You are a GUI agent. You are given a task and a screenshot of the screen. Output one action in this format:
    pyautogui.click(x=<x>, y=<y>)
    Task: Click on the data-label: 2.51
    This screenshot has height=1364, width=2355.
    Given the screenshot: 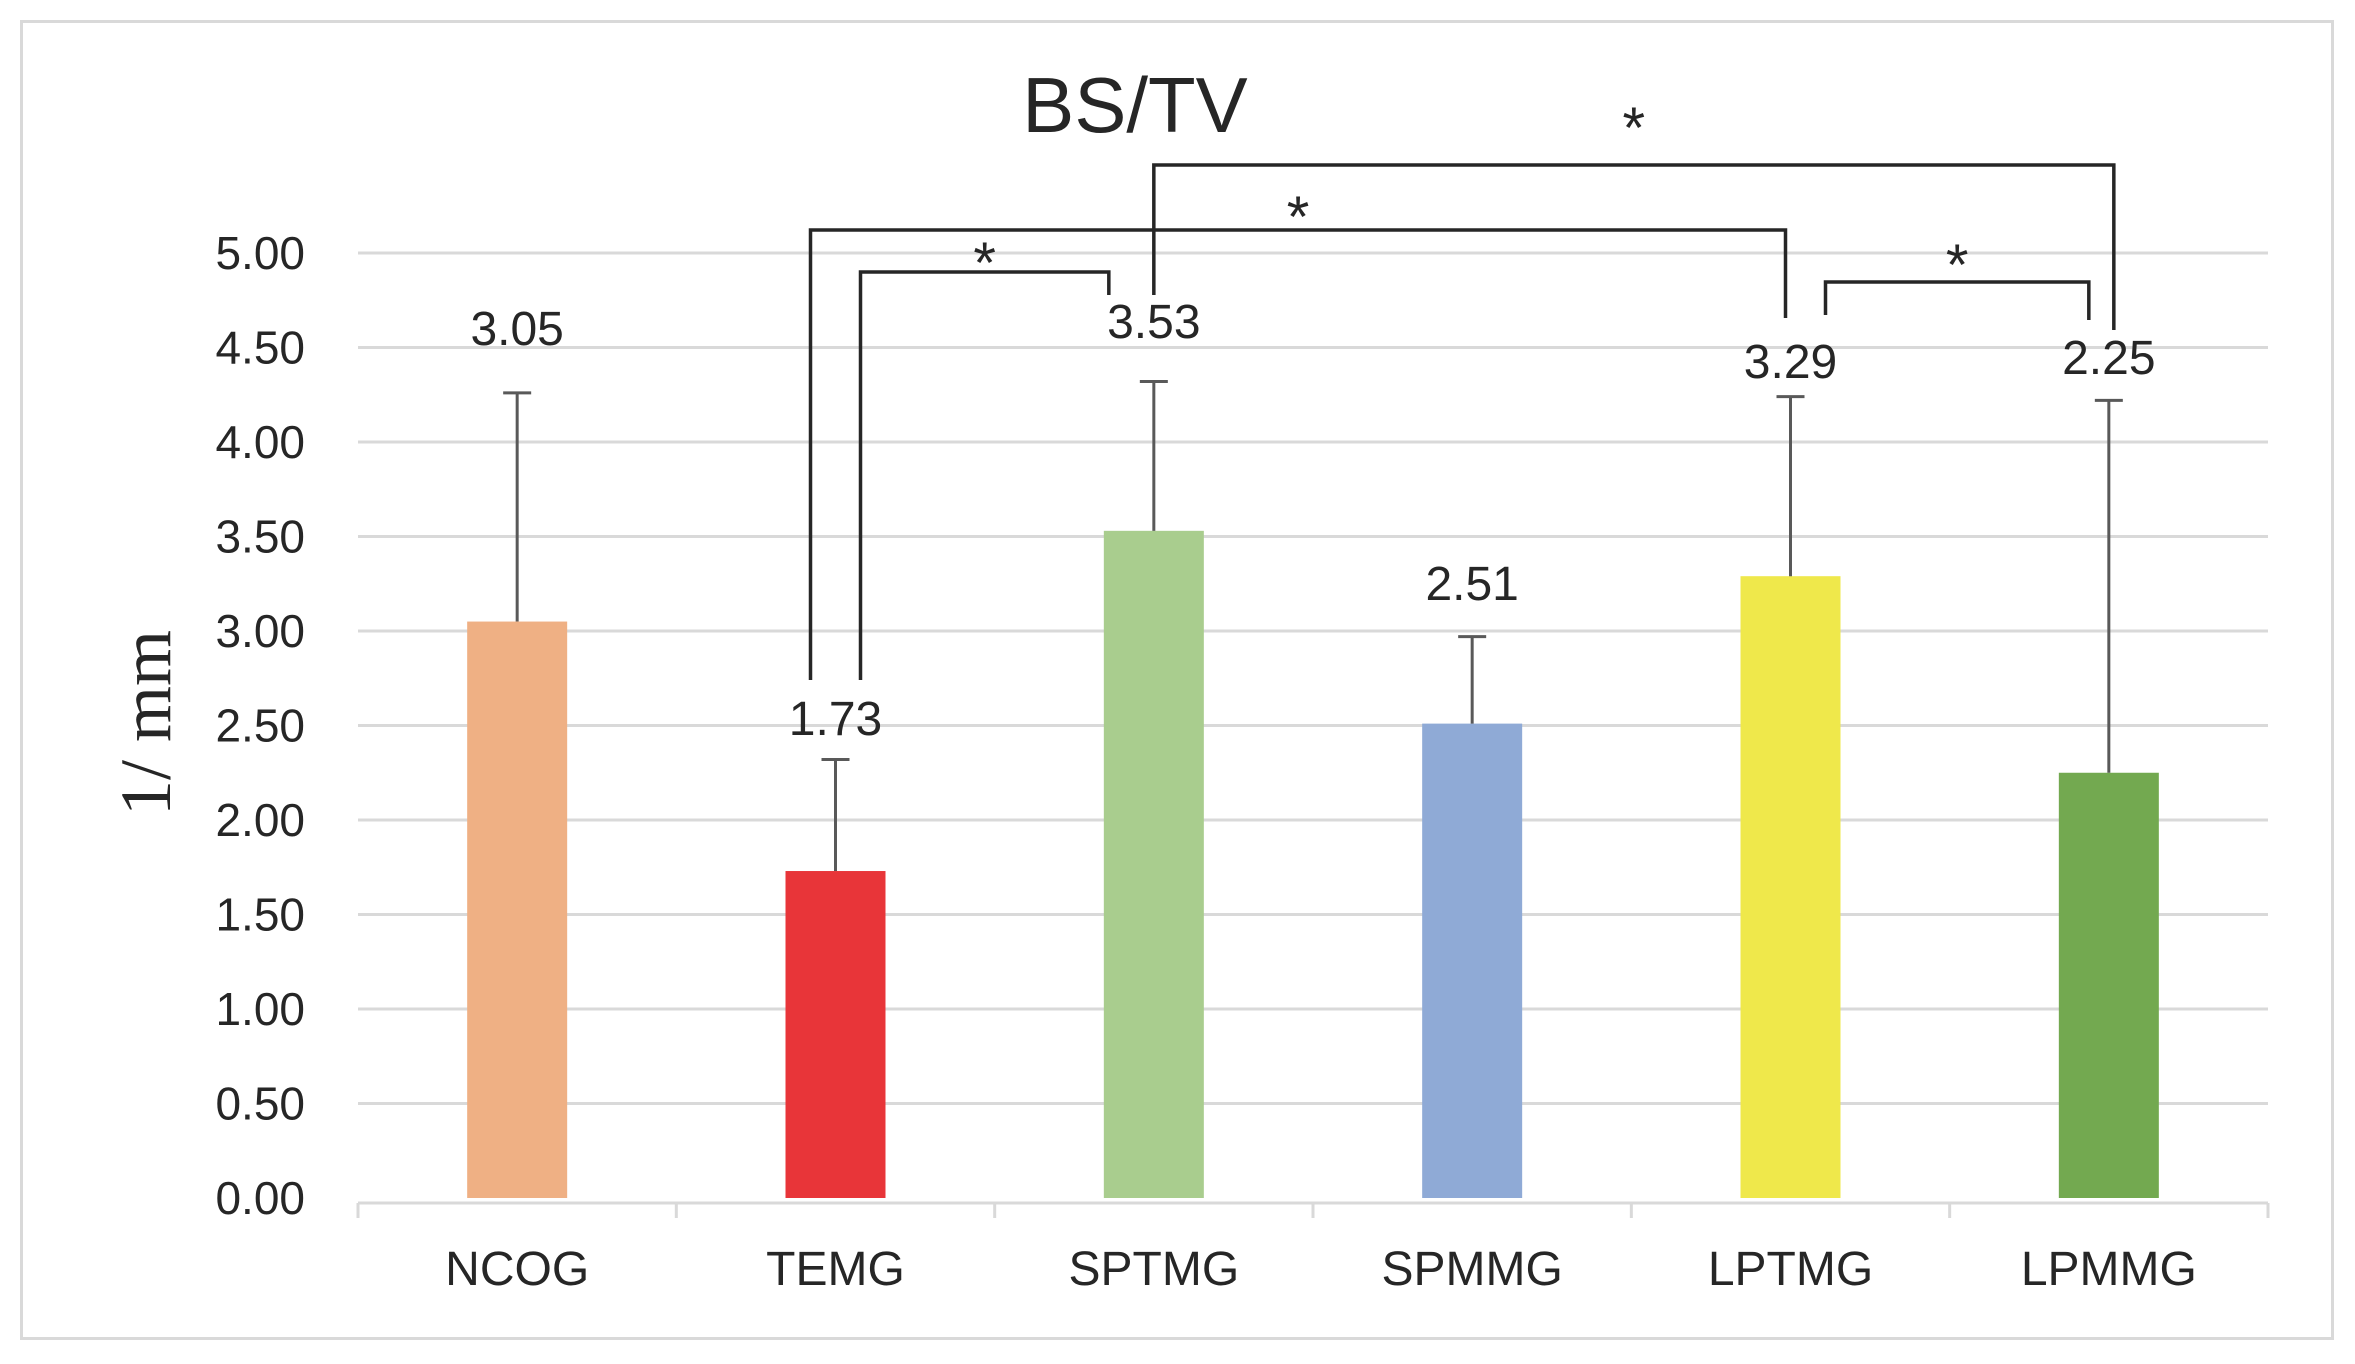 What is the action you would take?
    pyautogui.click(x=1471, y=584)
    